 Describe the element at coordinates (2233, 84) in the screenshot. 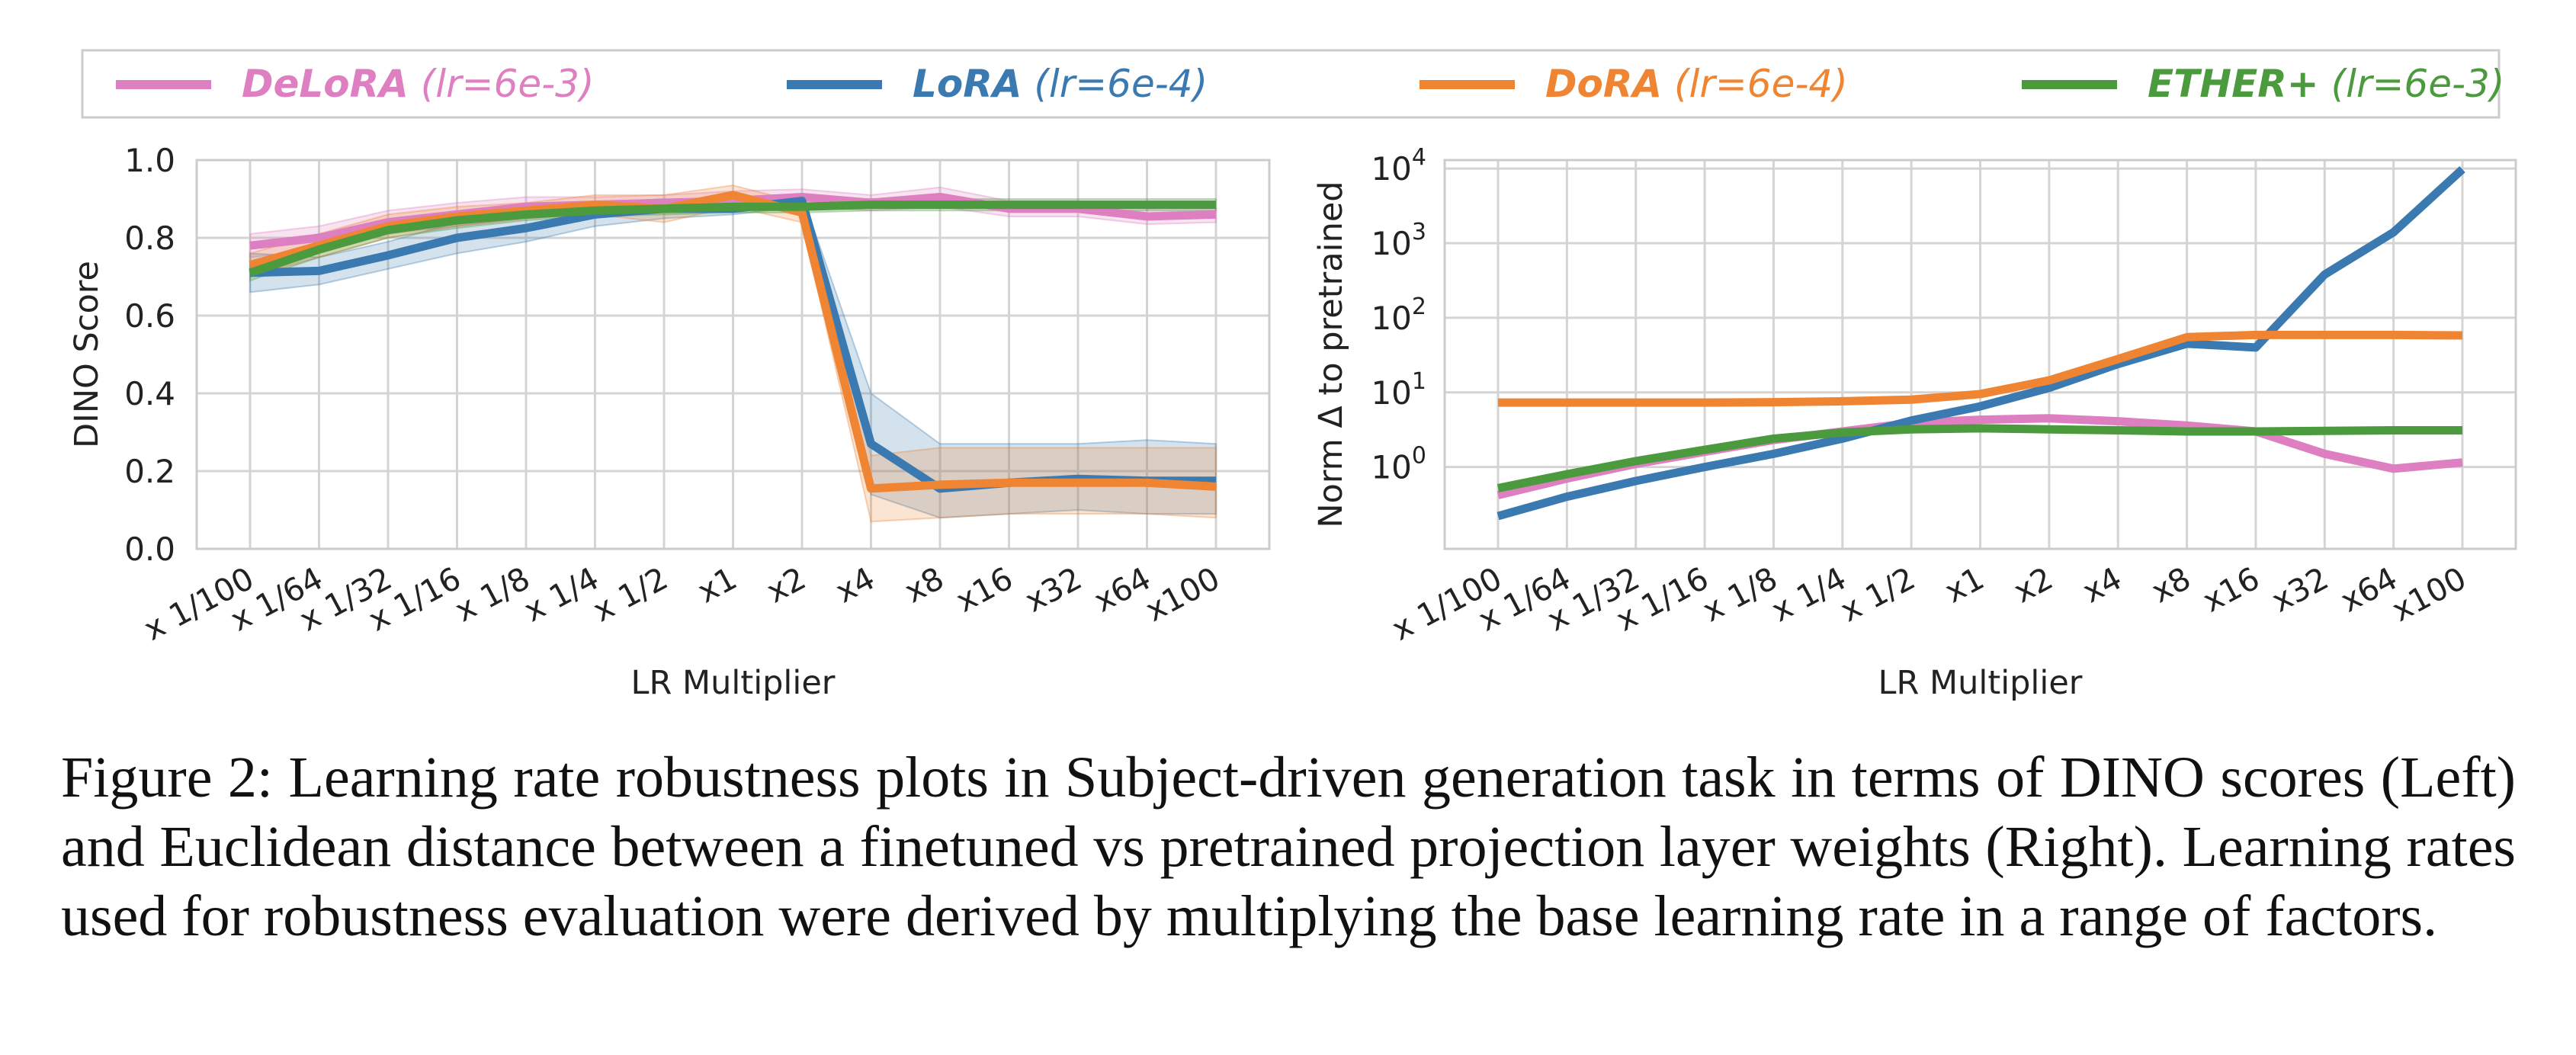

I see `legend-method-name: ETHER+` at that location.